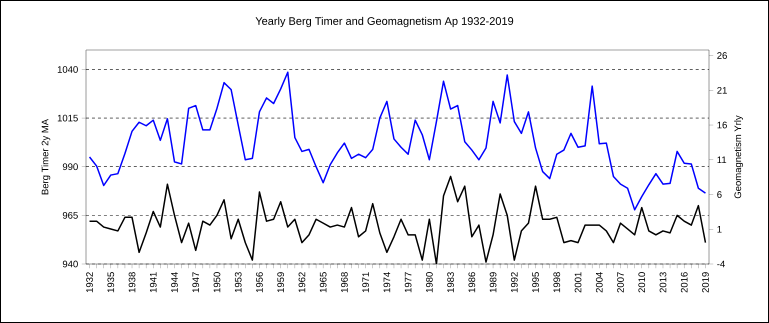 This screenshot has width=769, height=323. Describe the element at coordinates (722, 125) in the screenshot. I see `y2-tick-label: 16` at that location.